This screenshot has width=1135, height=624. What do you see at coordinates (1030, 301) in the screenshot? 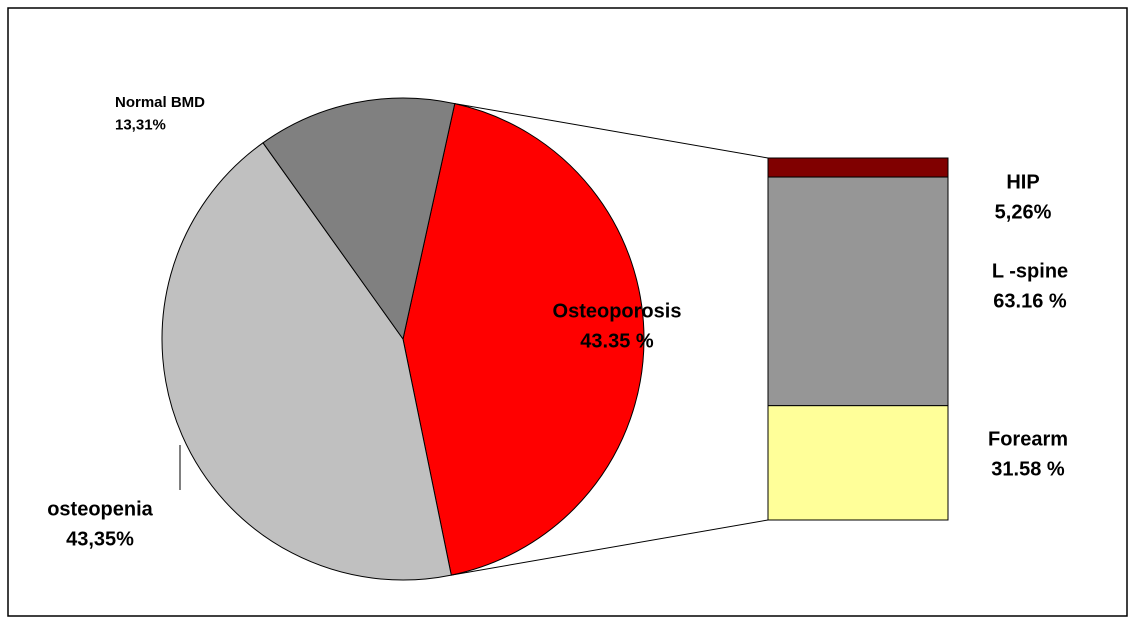
I see `segment-value-label: 63.16 %` at bounding box center [1030, 301].